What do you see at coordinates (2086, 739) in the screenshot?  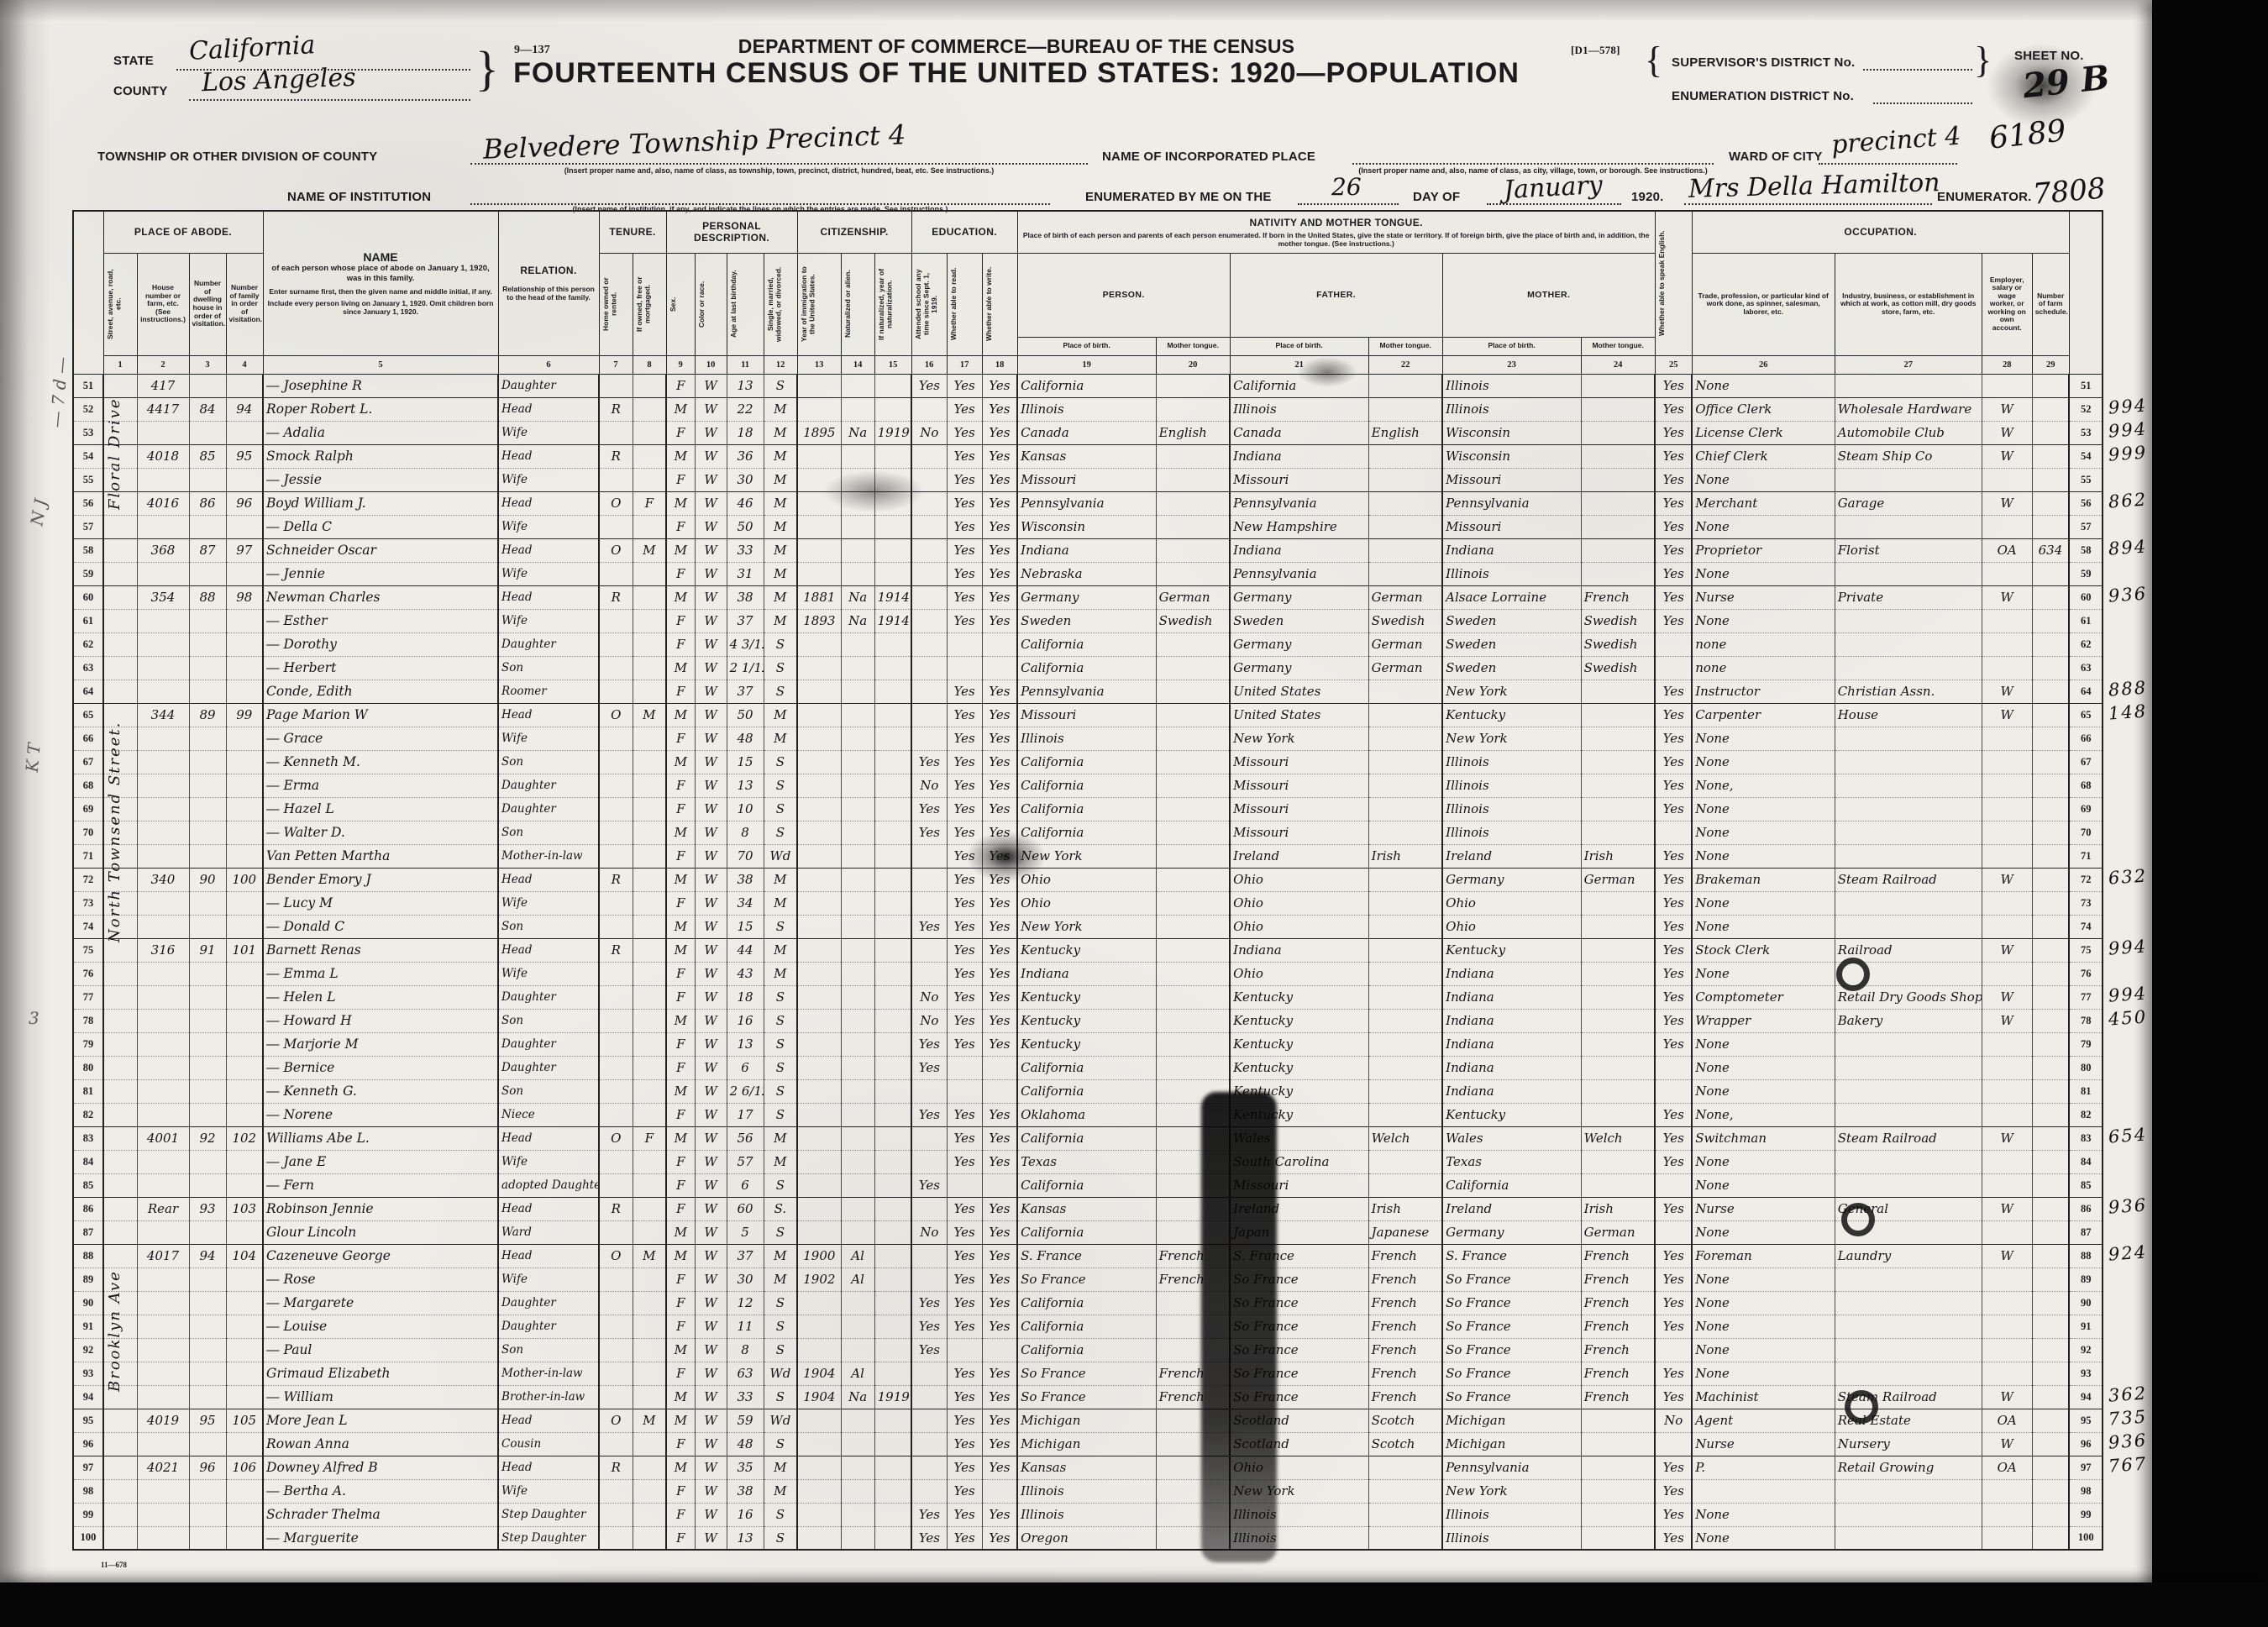 I see `line-number: 66` at bounding box center [2086, 739].